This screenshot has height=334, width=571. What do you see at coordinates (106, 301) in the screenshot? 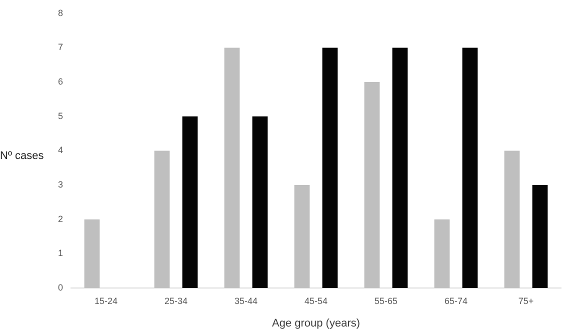
I see `x-tick-label: 15-24` at bounding box center [106, 301].